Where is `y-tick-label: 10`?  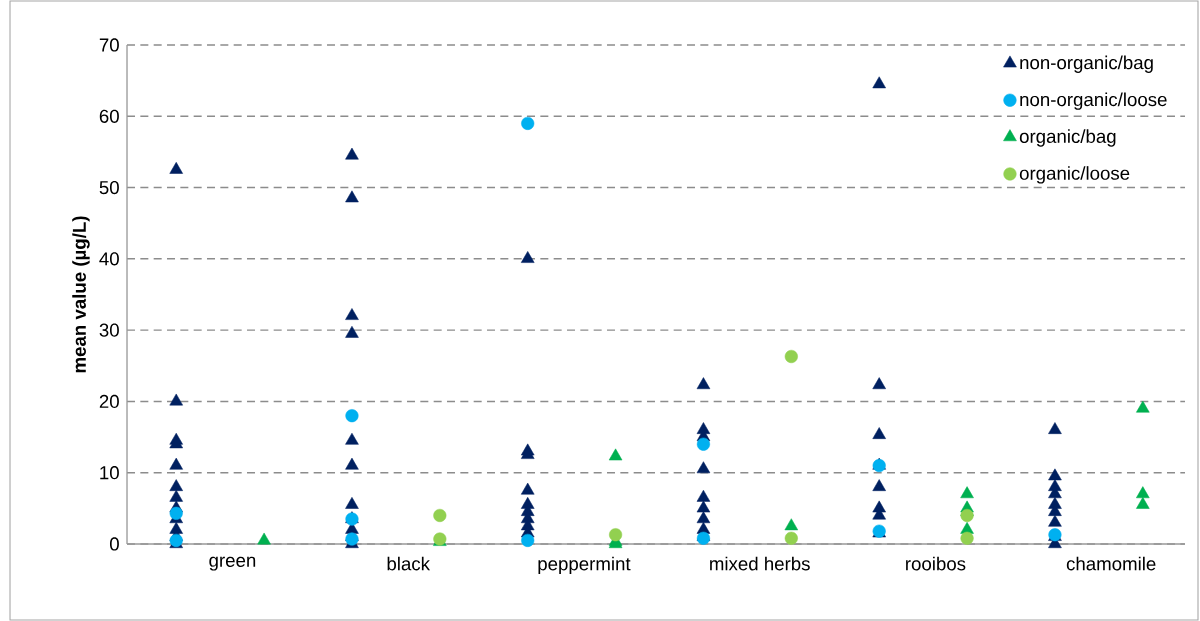 y-tick-label: 10 is located at coordinates (109, 473).